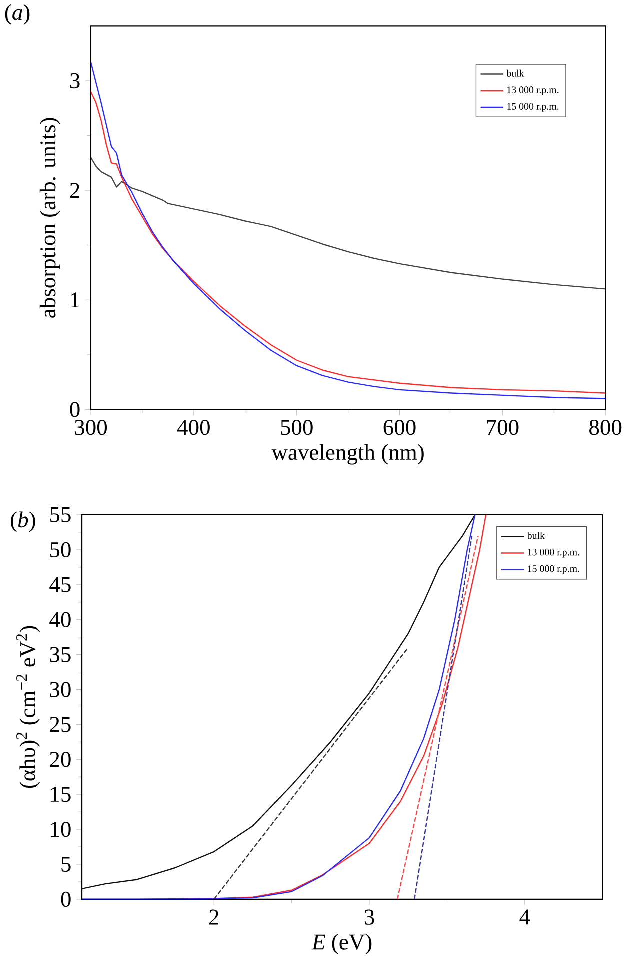 The height and width of the screenshot is (970, 633). Describe the element at coordinates (60, 654) in the screenshot. I see `y-tick-label: 35` at that location.